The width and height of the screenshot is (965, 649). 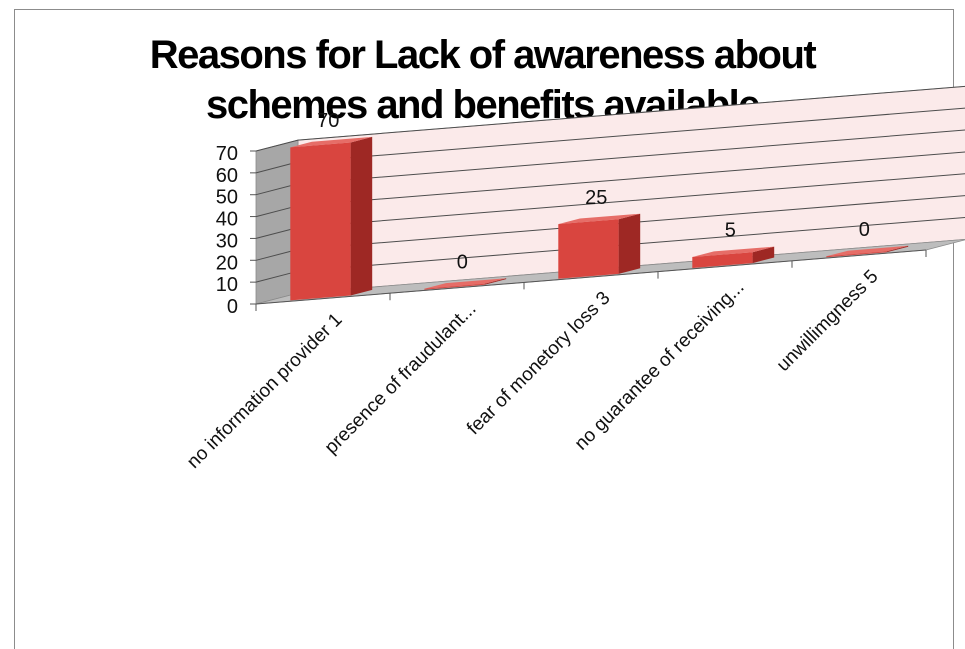 What do you see at coordinates (232, 307) in the screenshot?
I see `y-tick-label: 0` at bounding box center [232, 307].